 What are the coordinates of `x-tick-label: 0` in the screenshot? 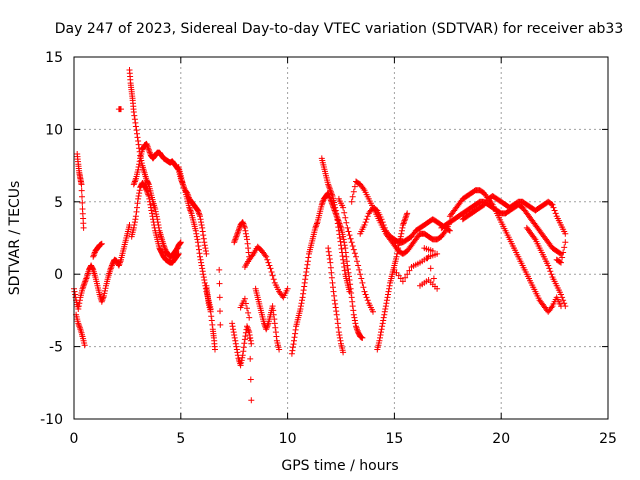 It's located at (74, 439).